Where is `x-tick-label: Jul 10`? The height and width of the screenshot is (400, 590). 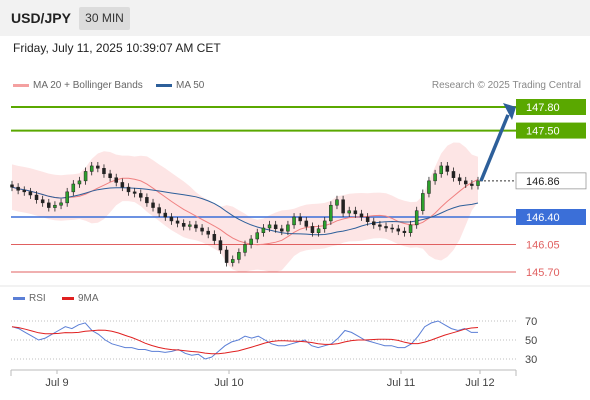 x-tick-label: Jul 10 is located at coordinates (228, 383).